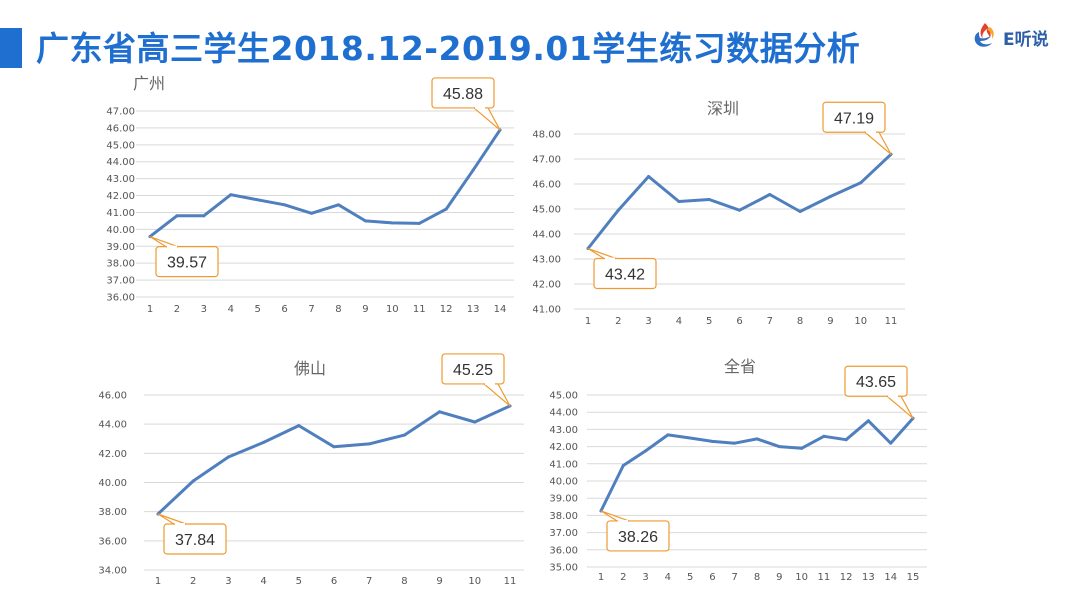 The height and width of the screenshot is (605, 1080). What do you see at coordinates (546, 160) in the screenshot?
I see `y-tick-label: 47.00` at bounding box center [546, 160].